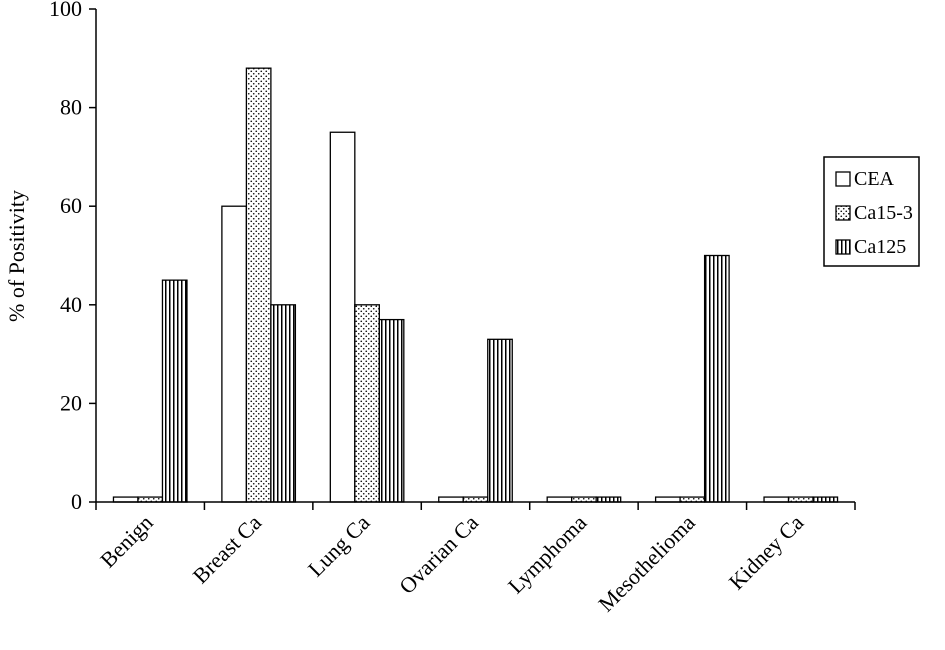 This screenshot has width=945, height=650. Describe the element at coordinates (227, 549) in the screenshot. I see `x-tick-label: Breast Ca` at that location.